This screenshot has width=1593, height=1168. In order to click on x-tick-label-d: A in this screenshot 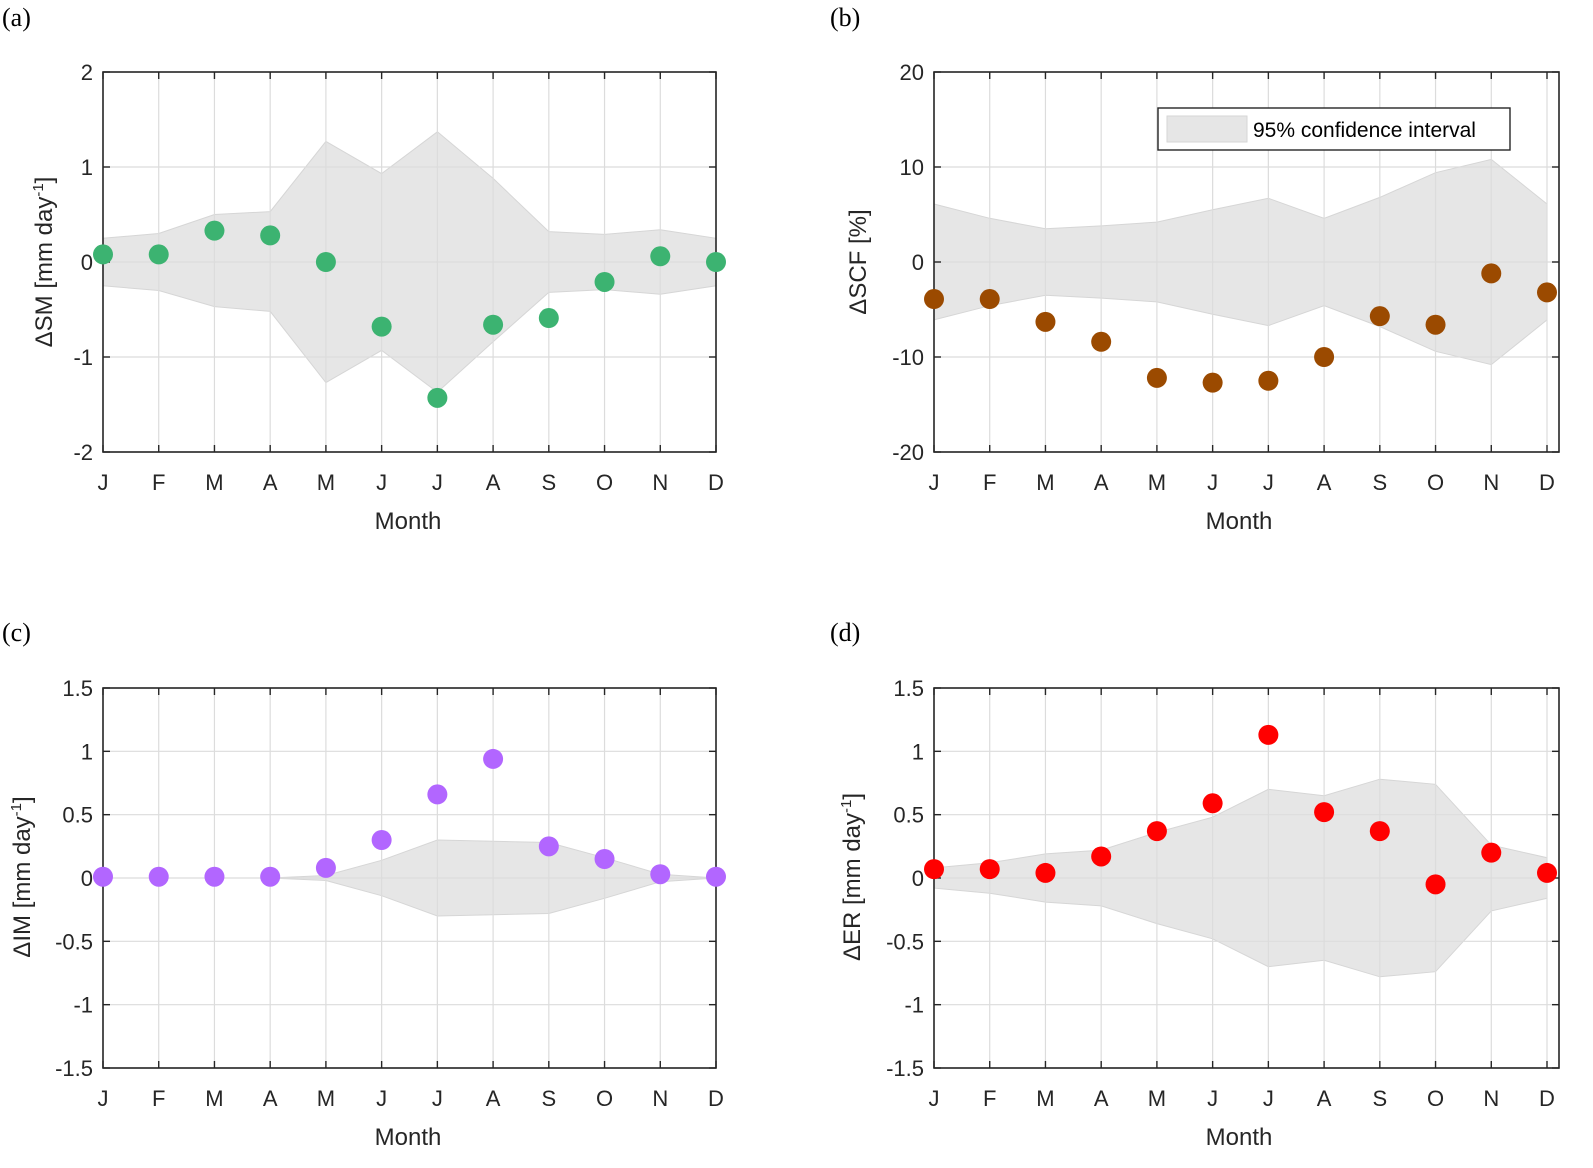, I will do `click(1101, 1098)`.